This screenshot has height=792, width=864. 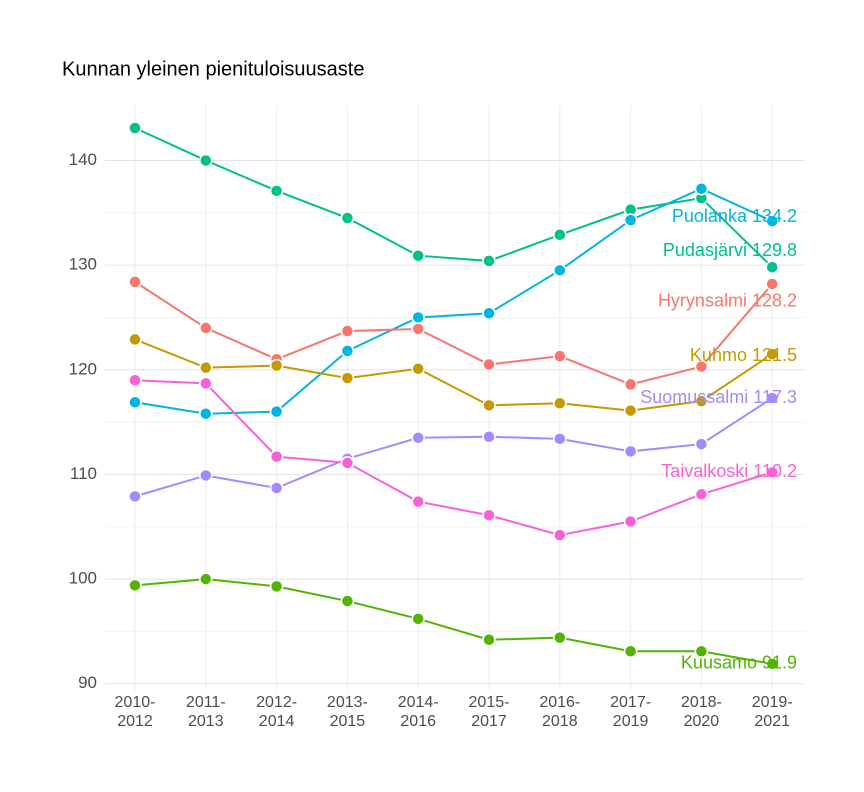 What do you see at coordinates (734, 216) in the screenshot?
I see `end-label: Puolanka 134.2` at bounding box center [734, 216].